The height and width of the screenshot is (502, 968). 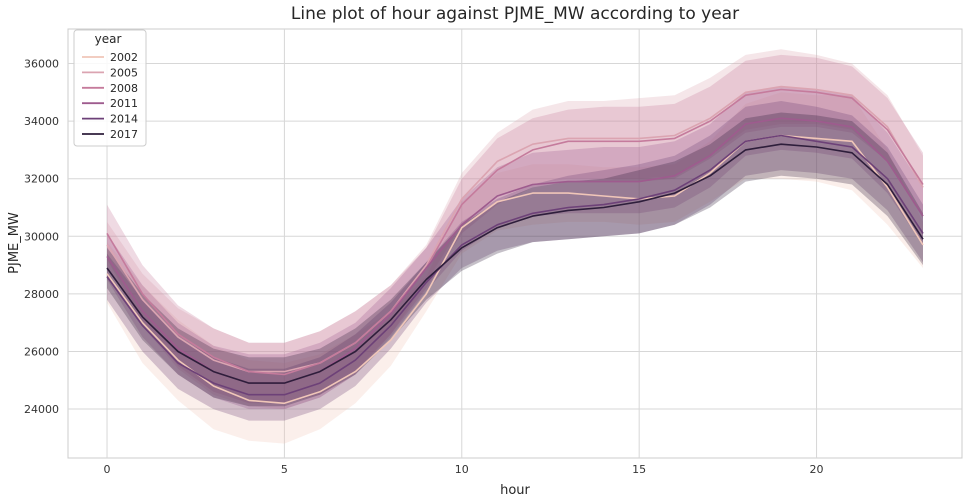 What do you see at coordinates (41, 121) in the screenshot?
I see `y-tick-label: 34000` at bounding box center [41, 121].